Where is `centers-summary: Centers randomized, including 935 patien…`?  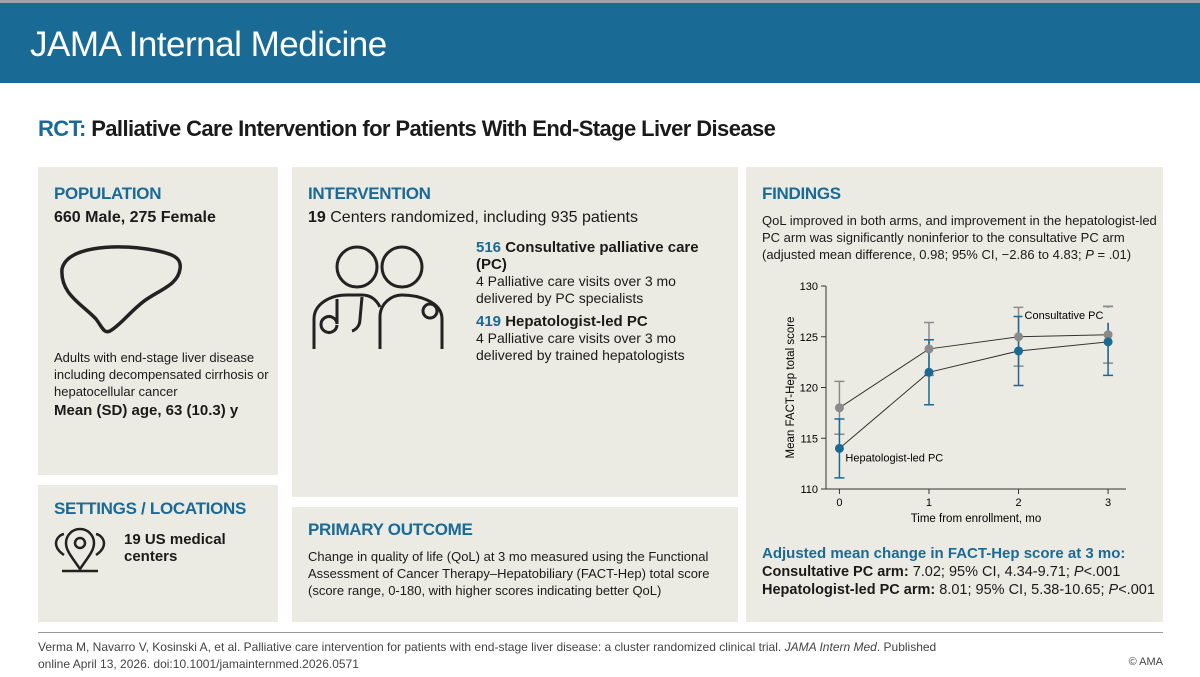 centers-summary: Centers randomized, including 935 patien… is located at coordinates (484, 217).